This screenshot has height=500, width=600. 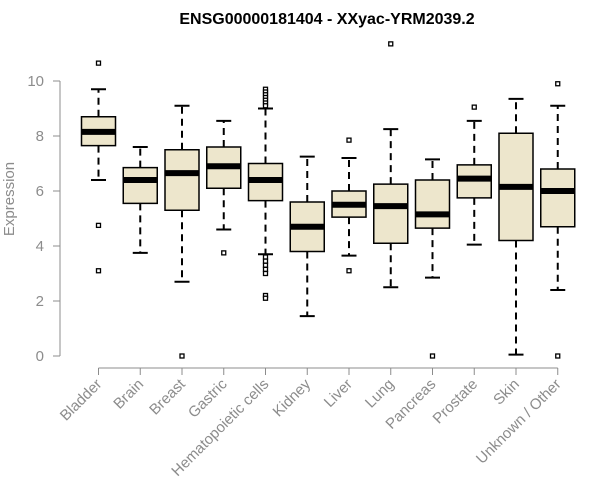 What do you see at coordinates (349, 205) in the screenshot?
I see `box-liver` at bounding box center [349, 205].